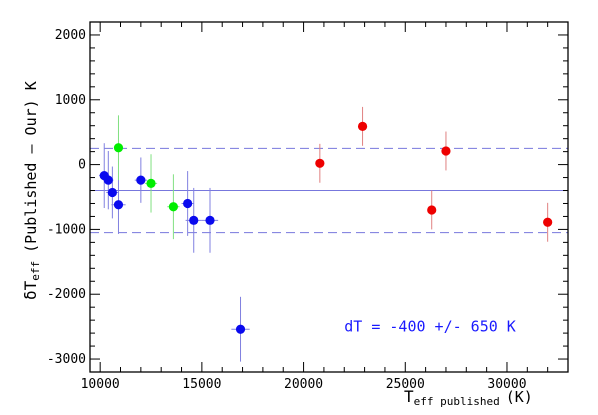 The width and height of the screenshot is (598, 415). I want to click on x-axis-title-unit: (K), so click(519, 397).